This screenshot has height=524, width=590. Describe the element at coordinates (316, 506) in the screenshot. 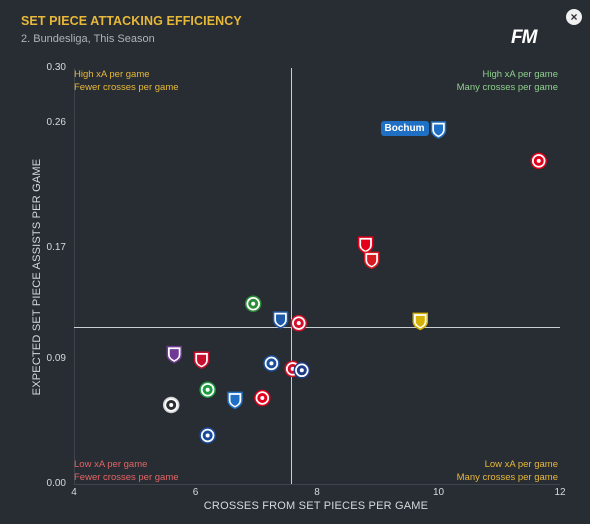

I see `x-axis-title: CROSSES FROM SET PIECES PER GAME` at that location.